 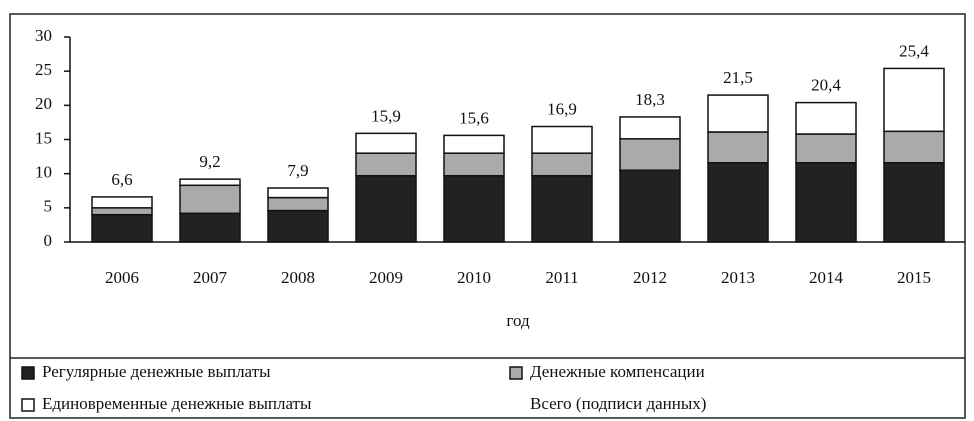 I want to click on x-tick-label: 2008, so click(x=298, y=277).